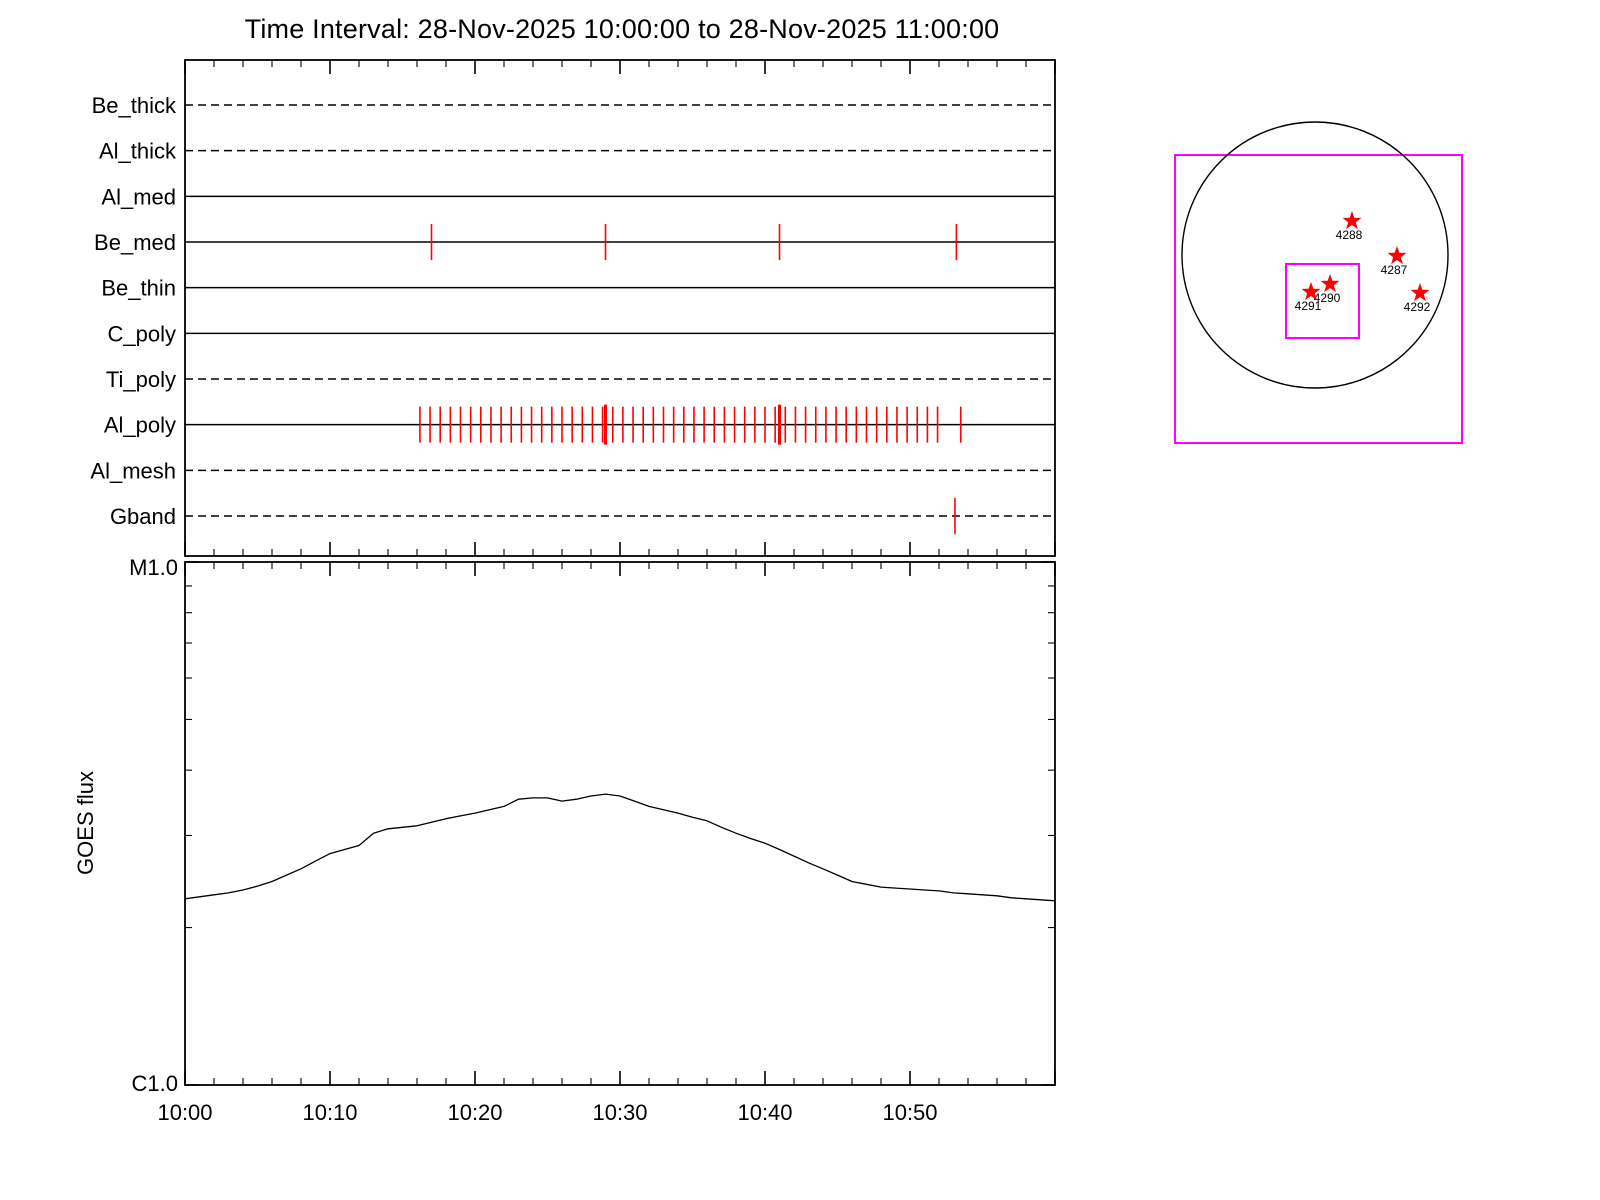 This screenshot has width=1600, height=1200. Describe the element at coordinates (1417, 307) in the screenshot. I see `active-region-label-4292: 4292` at that location.